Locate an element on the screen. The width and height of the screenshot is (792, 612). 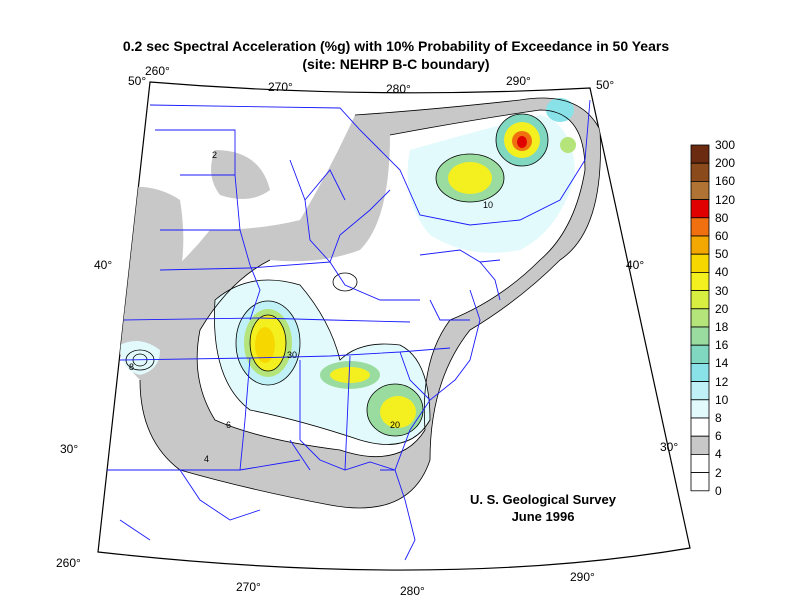
legend-level-label: 60 is located at coordinates (722, 236).